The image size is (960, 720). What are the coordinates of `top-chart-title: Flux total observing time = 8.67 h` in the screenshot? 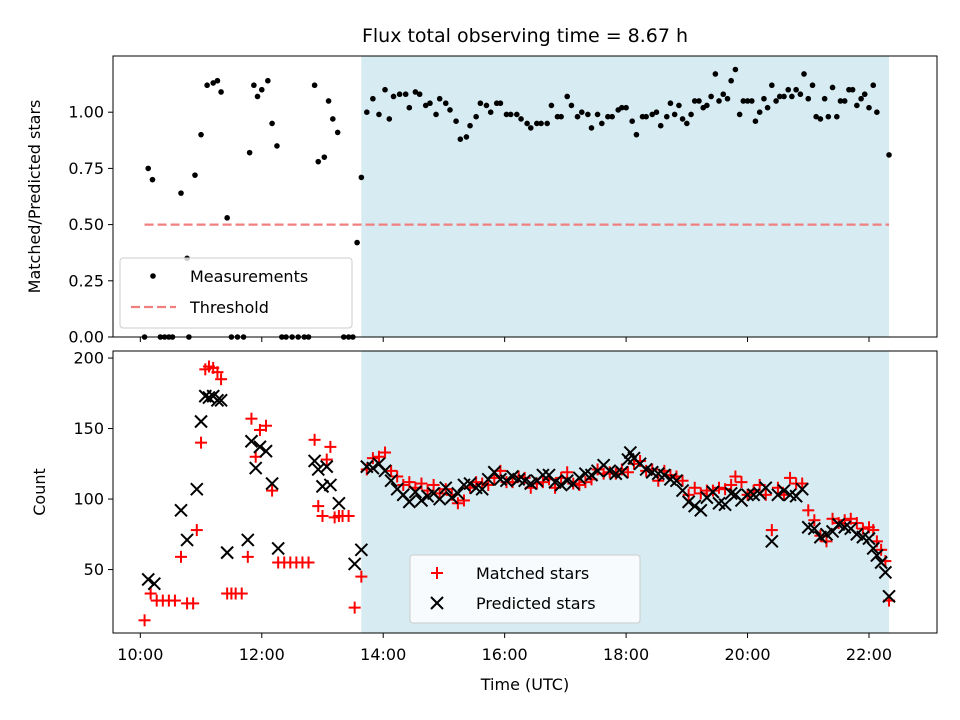 It's located at (525, 36).